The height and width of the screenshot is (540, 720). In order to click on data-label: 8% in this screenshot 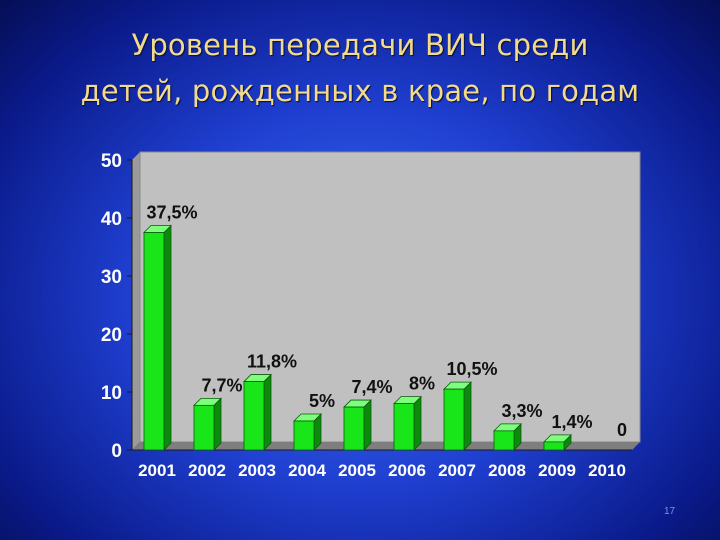, I will do `click(422, 384)`.